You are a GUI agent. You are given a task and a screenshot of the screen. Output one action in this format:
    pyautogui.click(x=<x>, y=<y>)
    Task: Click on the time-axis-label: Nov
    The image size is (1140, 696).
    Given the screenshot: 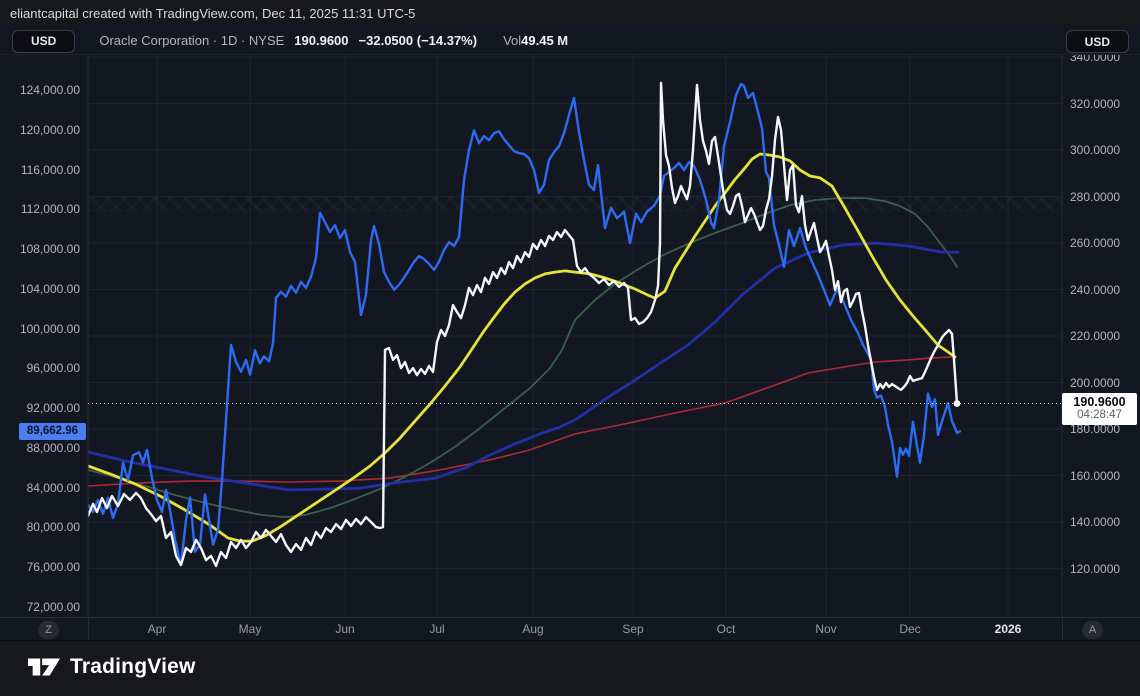 What is the action you would take?
    pyautogui.click(x=826, y=629)
    